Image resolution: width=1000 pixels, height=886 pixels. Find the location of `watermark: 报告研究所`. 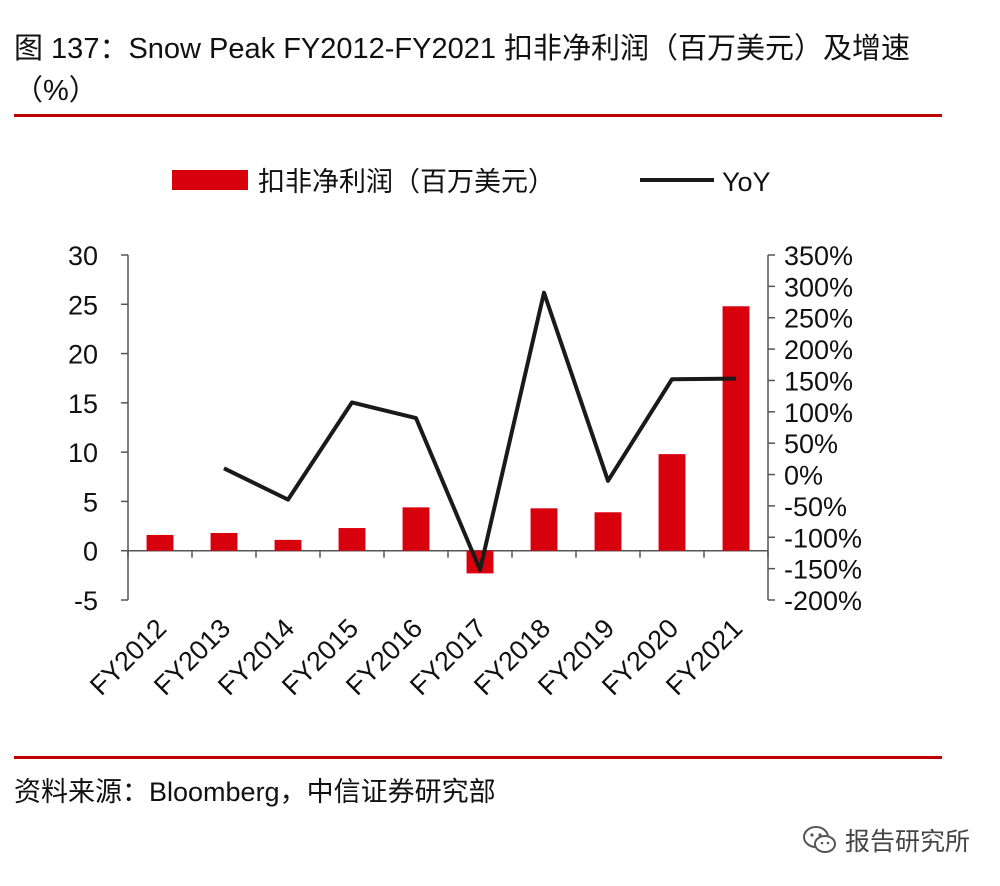

watermark: 报告研究所 is located at coordinates (886, 840).